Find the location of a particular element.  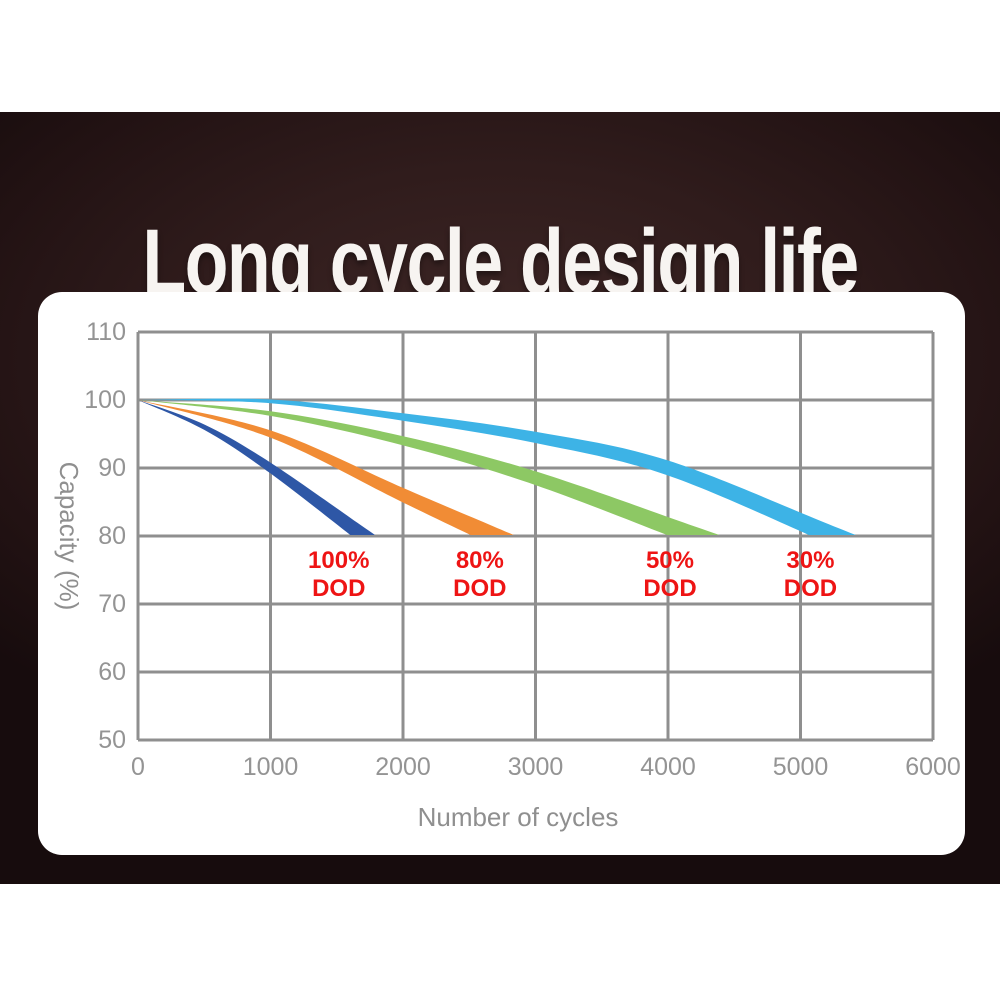

band-30-dod is located at coordinates (497, 466).